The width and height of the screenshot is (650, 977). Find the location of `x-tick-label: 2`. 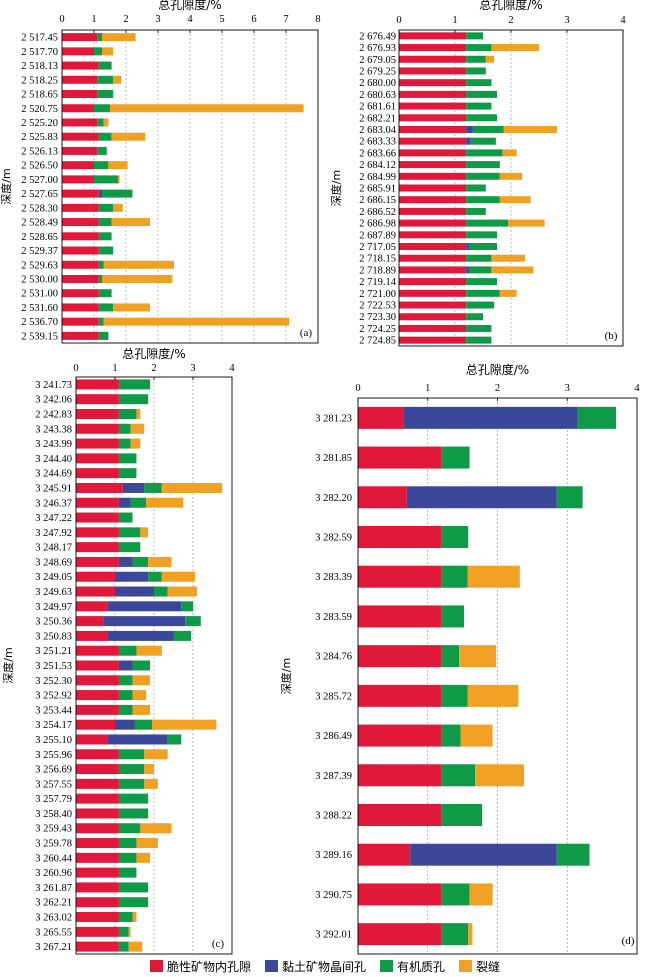

x-tick-label: 2 is located at coordinates (510, 20).